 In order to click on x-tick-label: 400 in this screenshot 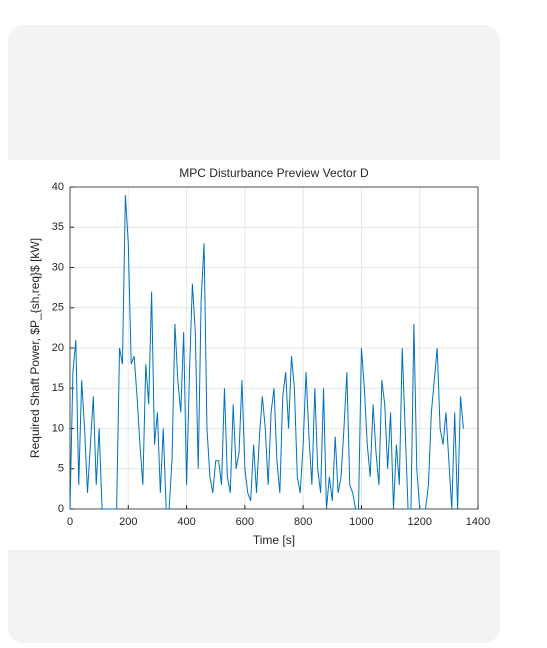, I will do `click(186, 522)`.